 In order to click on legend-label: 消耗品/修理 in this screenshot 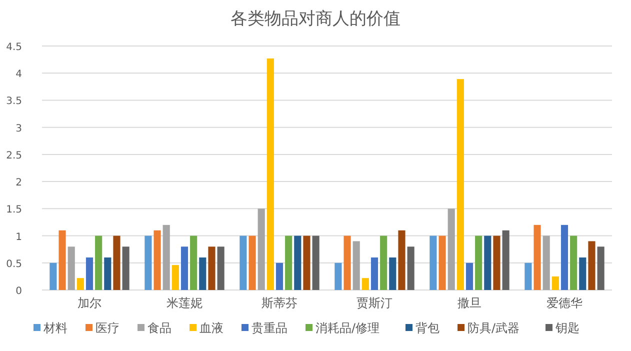, I will do `click(348, 328)`.